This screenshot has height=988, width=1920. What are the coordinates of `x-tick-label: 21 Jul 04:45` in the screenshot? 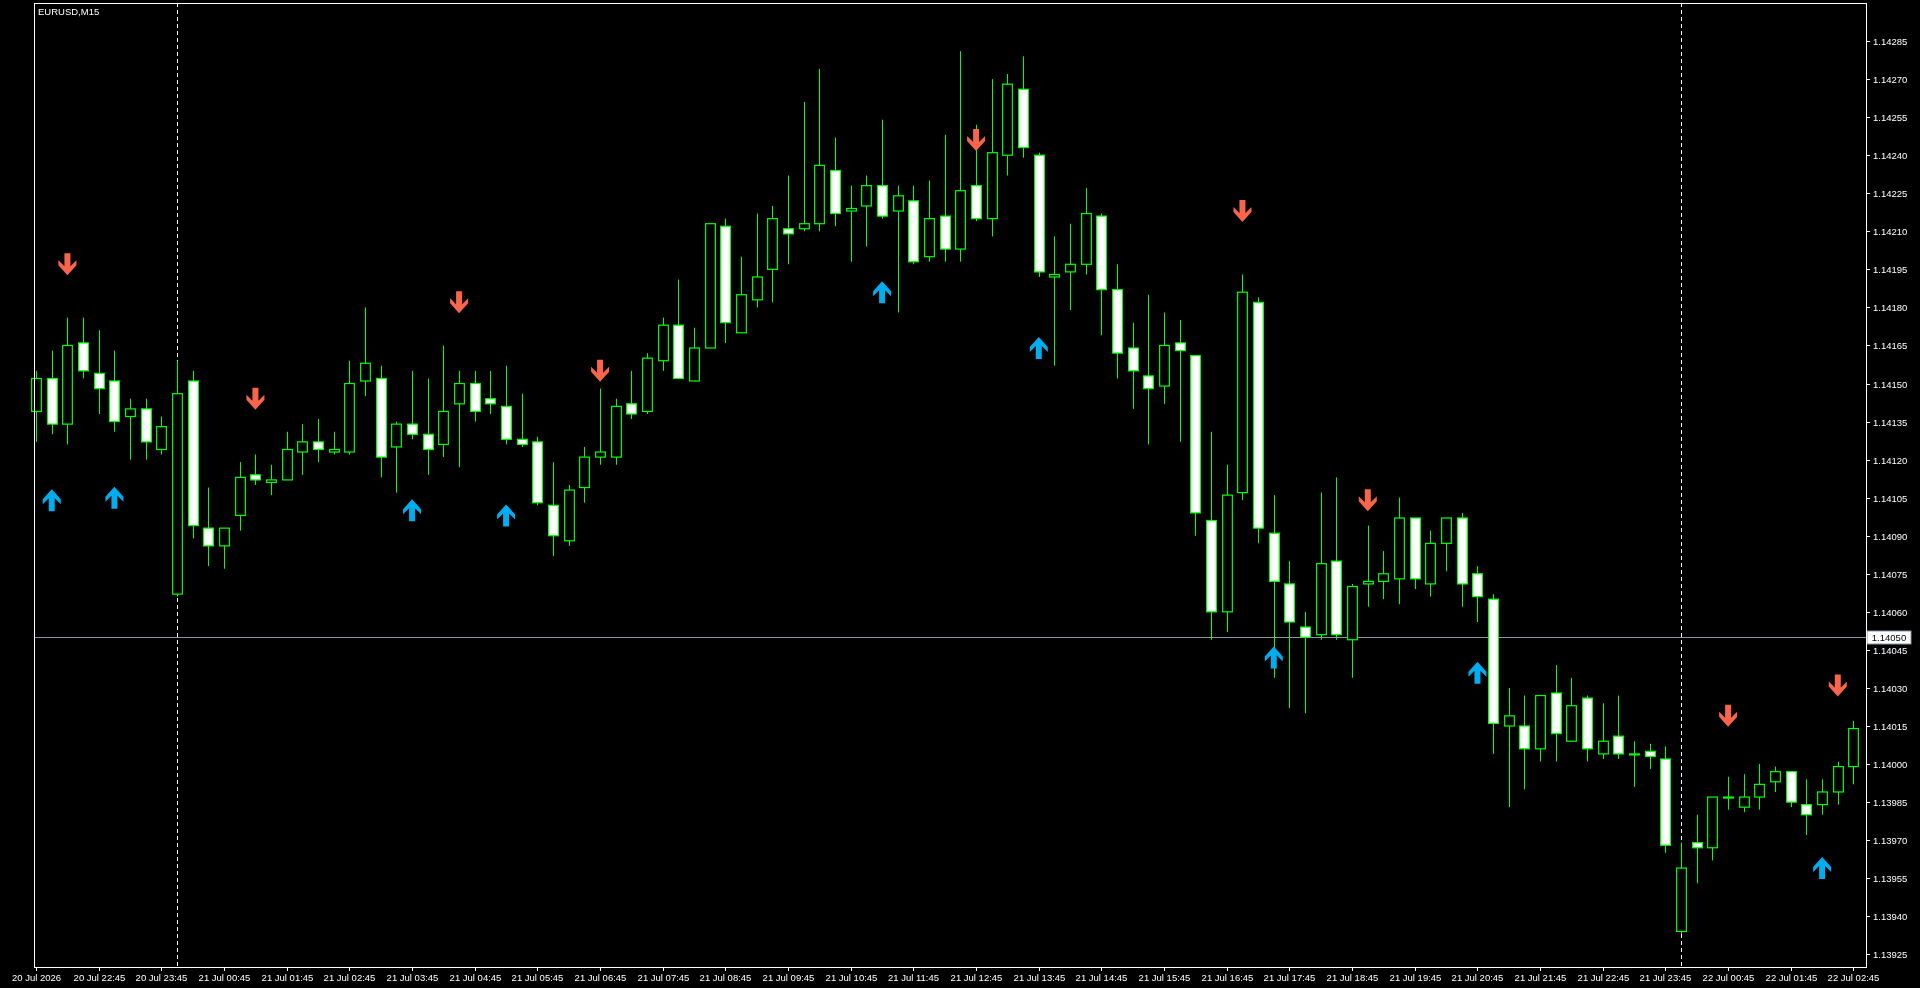 It's located at (475, 977).